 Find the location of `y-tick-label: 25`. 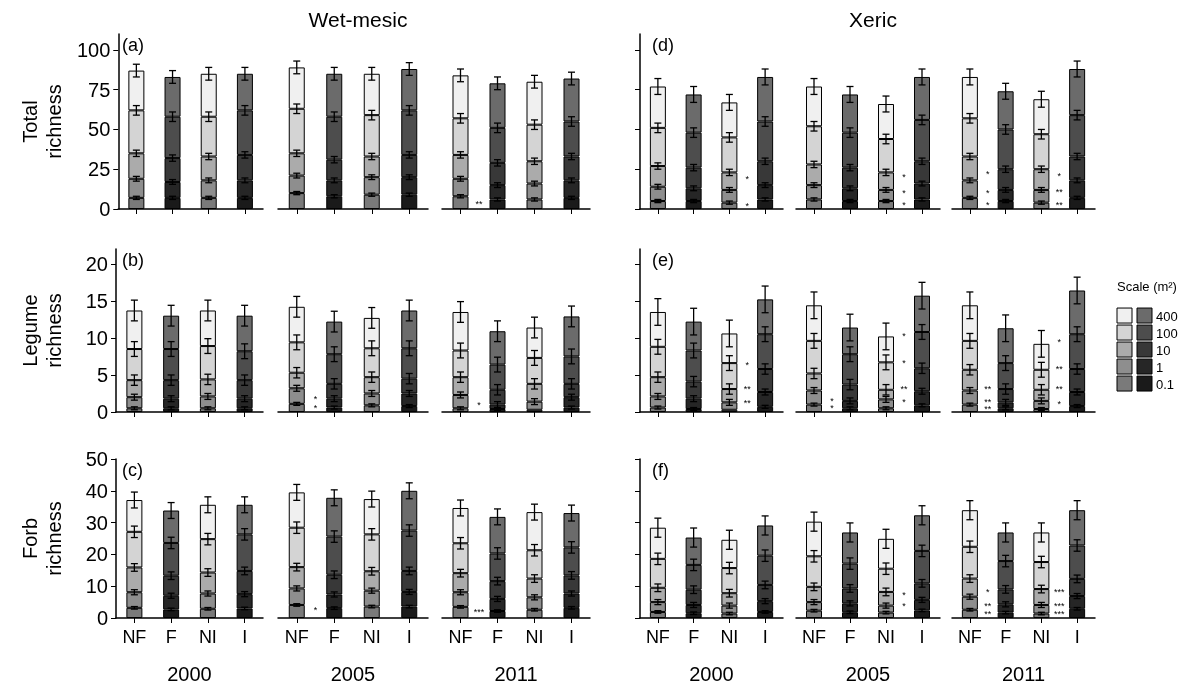

y-tick-label: 25 is located at coordinates (99, 169).